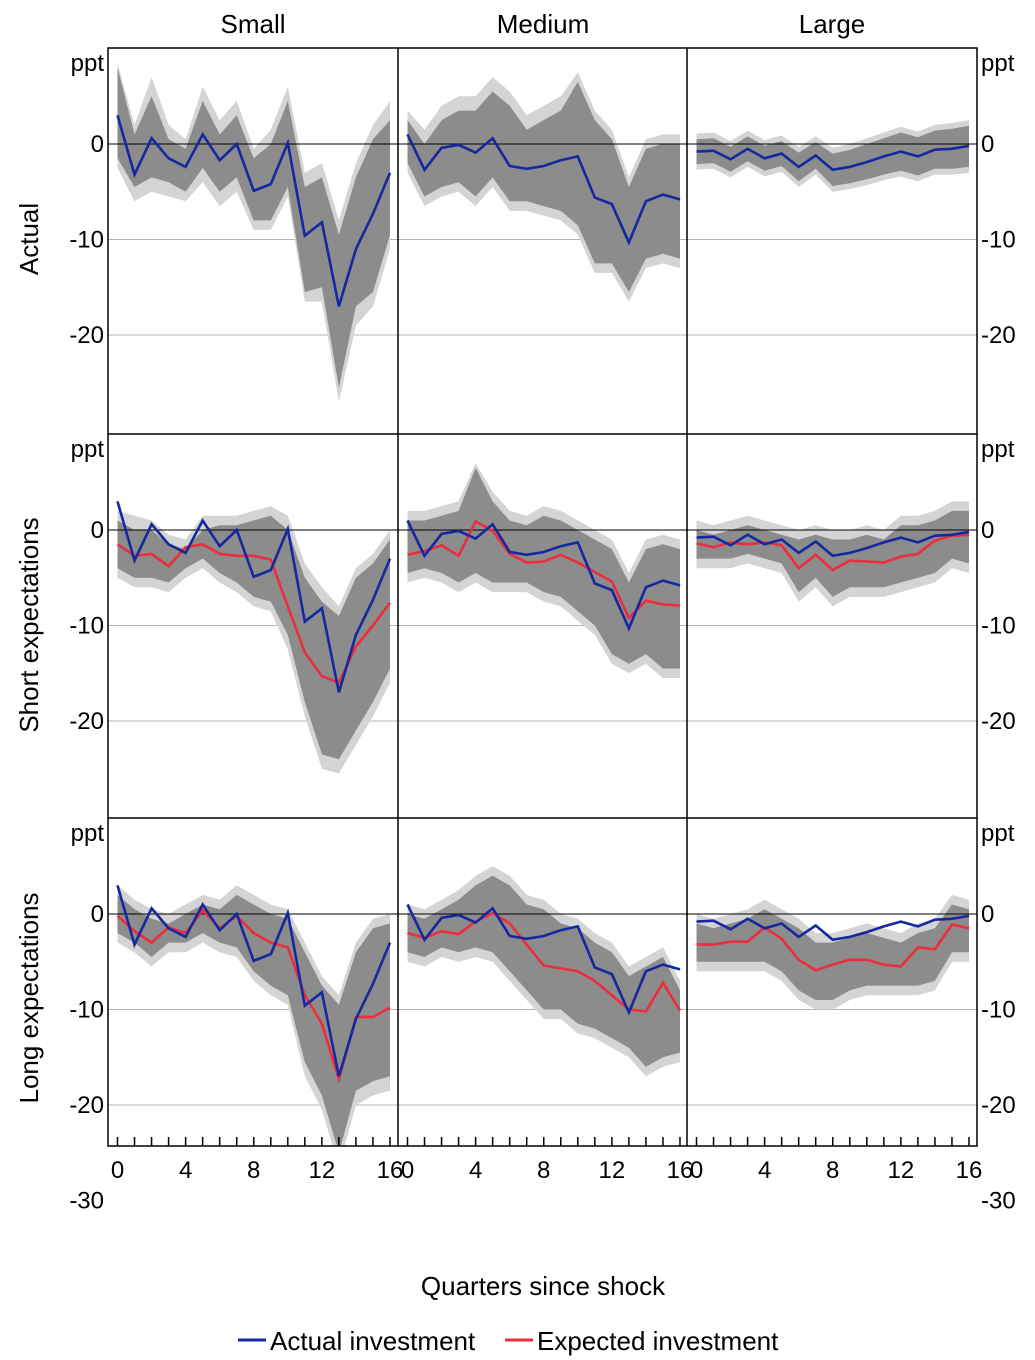  Describe the element at coordinates (29, 624) in the screenshot. I see `row-label-short-expectations: Short expectations` at that location.